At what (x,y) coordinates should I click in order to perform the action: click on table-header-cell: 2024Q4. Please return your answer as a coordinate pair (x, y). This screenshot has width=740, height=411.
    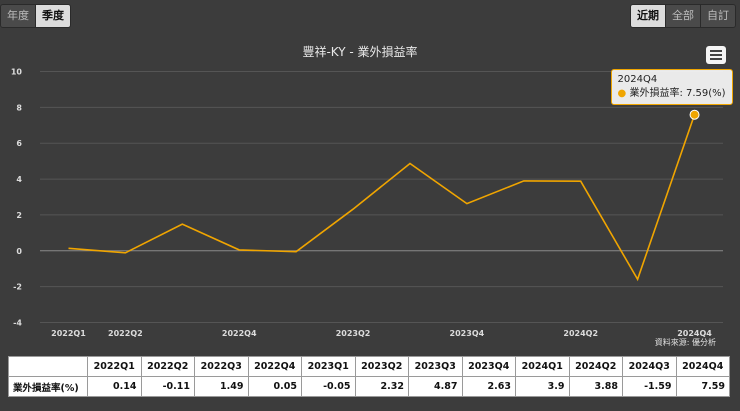
    Looking at the image, I should click on (702, 366).